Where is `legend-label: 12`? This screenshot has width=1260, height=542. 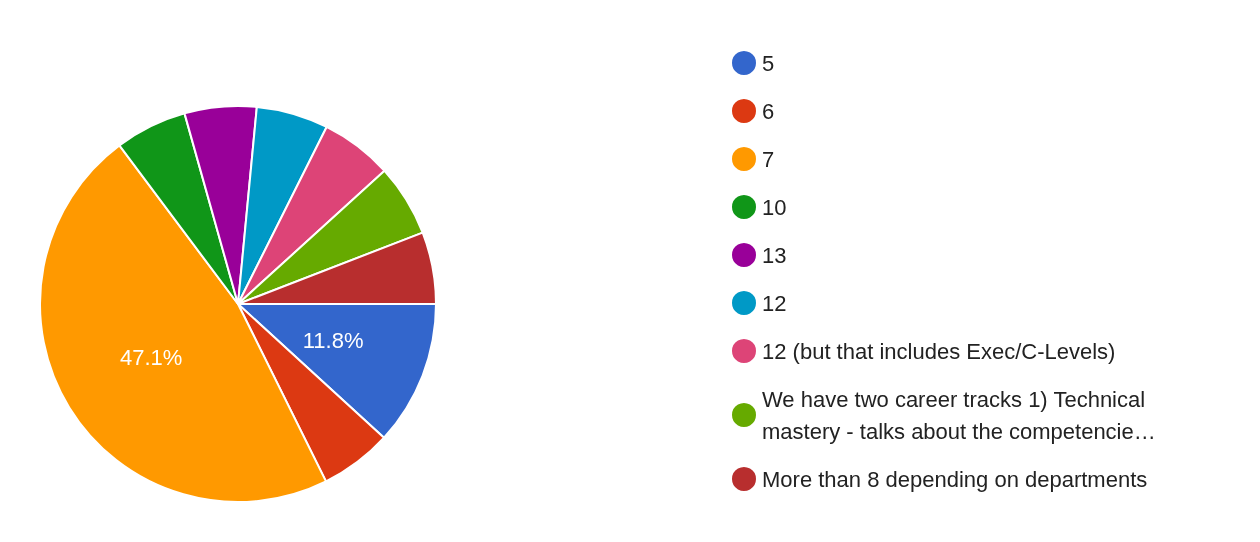 legend-label: 12 is located at coordinates (774, 303).